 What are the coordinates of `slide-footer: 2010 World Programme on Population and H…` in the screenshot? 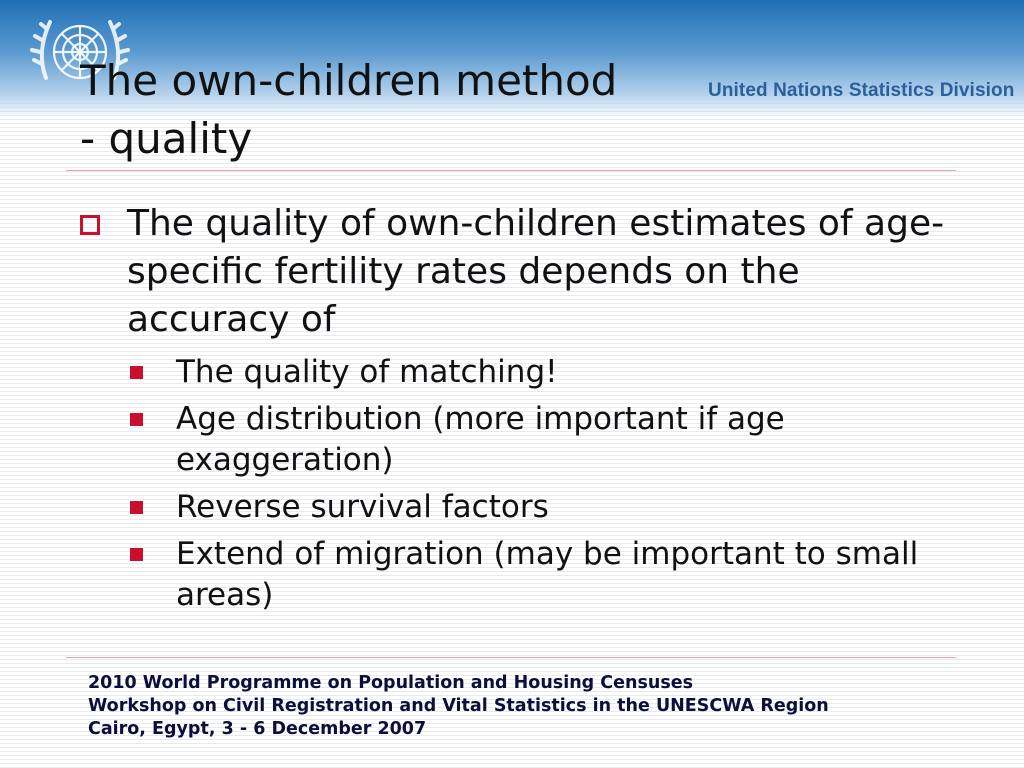 It's located at (528, 706).